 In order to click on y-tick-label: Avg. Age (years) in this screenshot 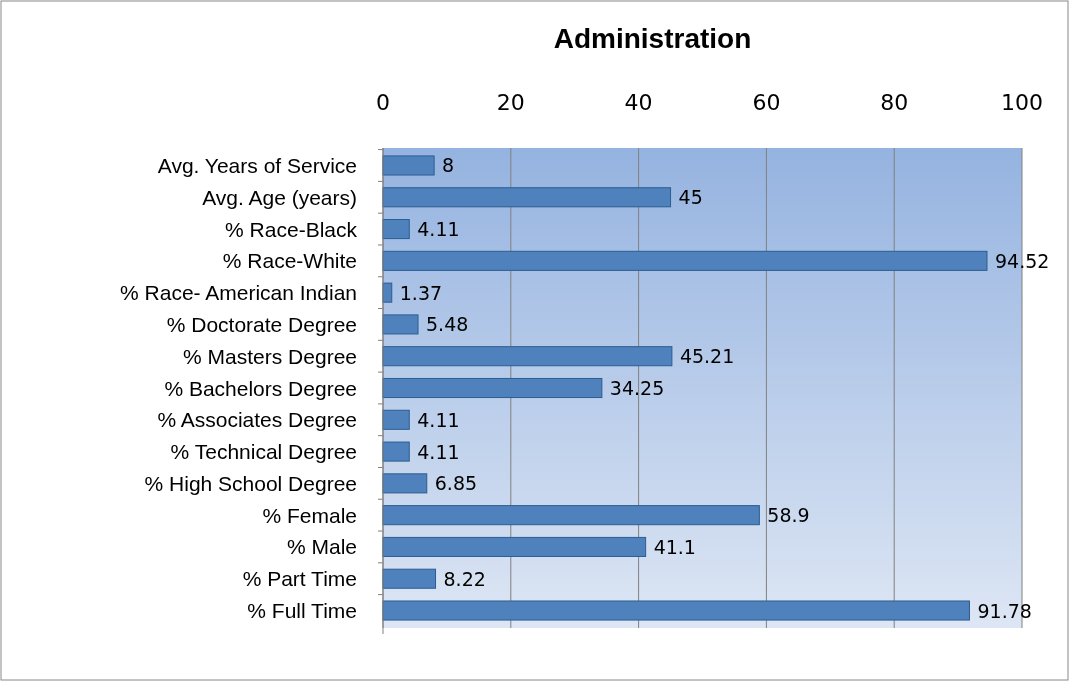, I will do `click(279, 197)`.